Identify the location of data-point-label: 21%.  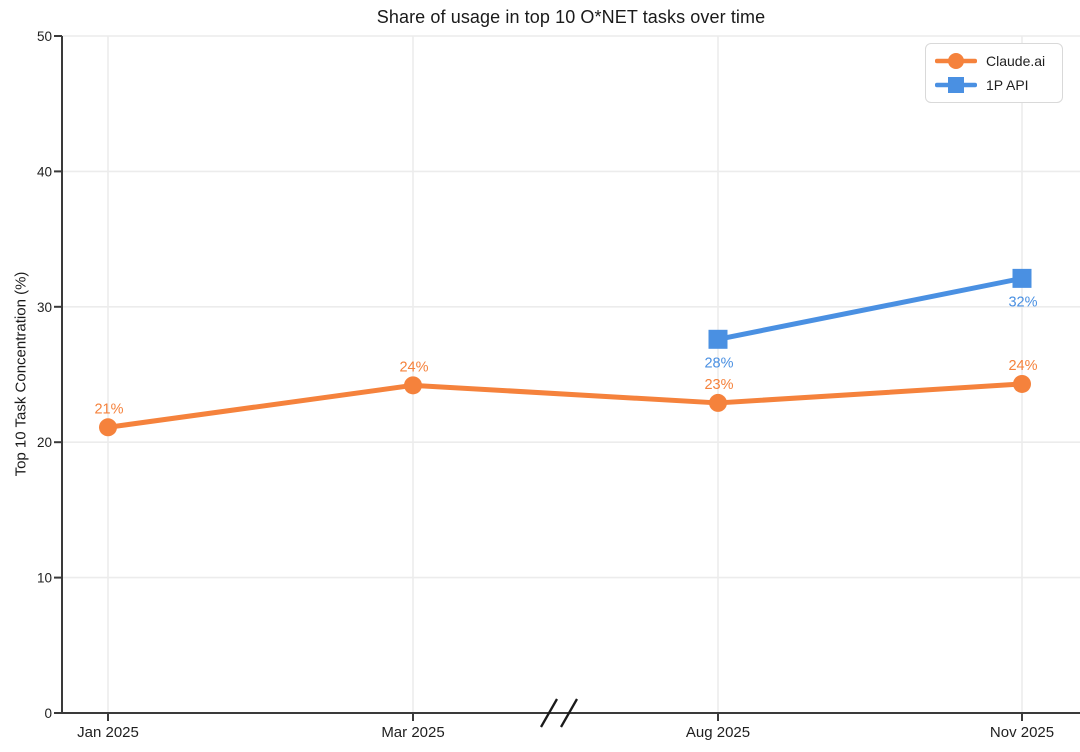
(108, 409).